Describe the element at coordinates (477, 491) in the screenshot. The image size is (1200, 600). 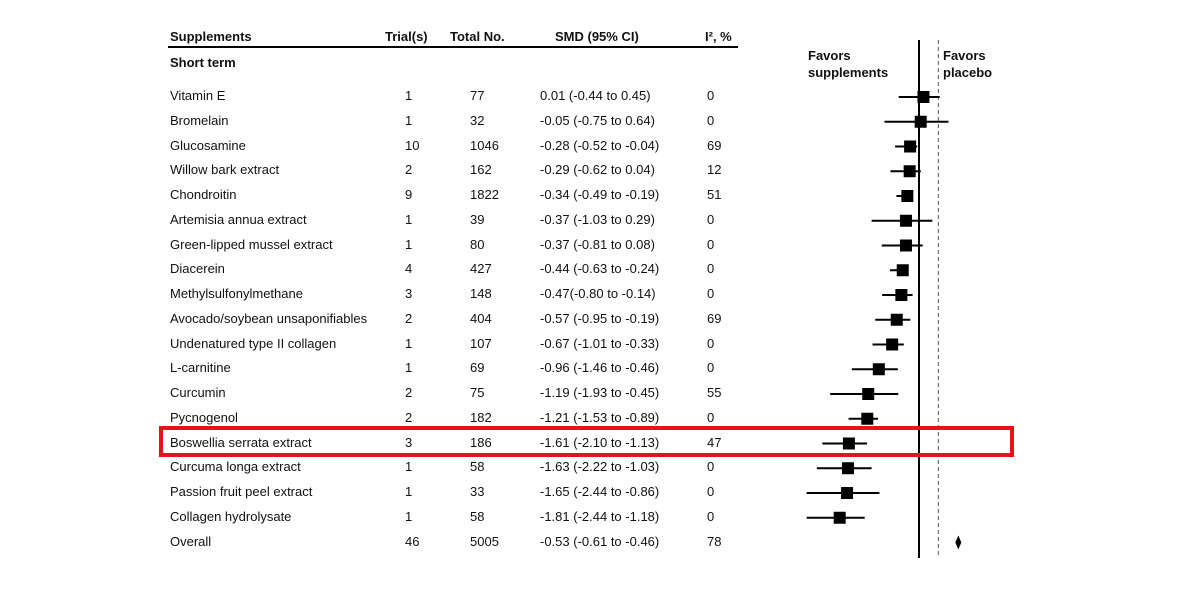
I see `row-total: 33` at that location.